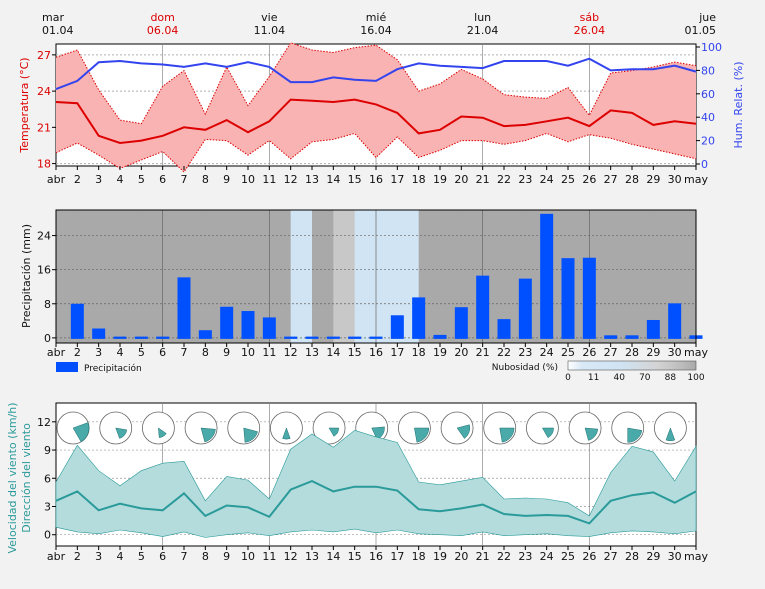 The height and width of the screenshot is (589, 765). What do you see at coordinates (708, 94) in the screenshot?
I see `humidity-tick-label: 60` at bounding box center [708, 94].